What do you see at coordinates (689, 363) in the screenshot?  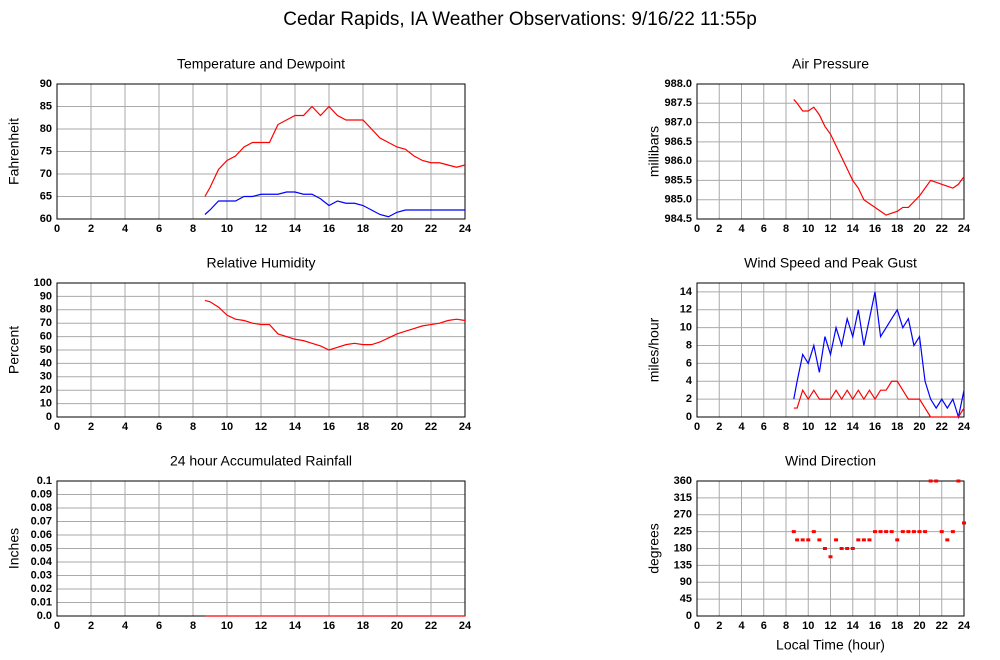 I see `y-tick-label: 6` at bounding box center [689, 363].